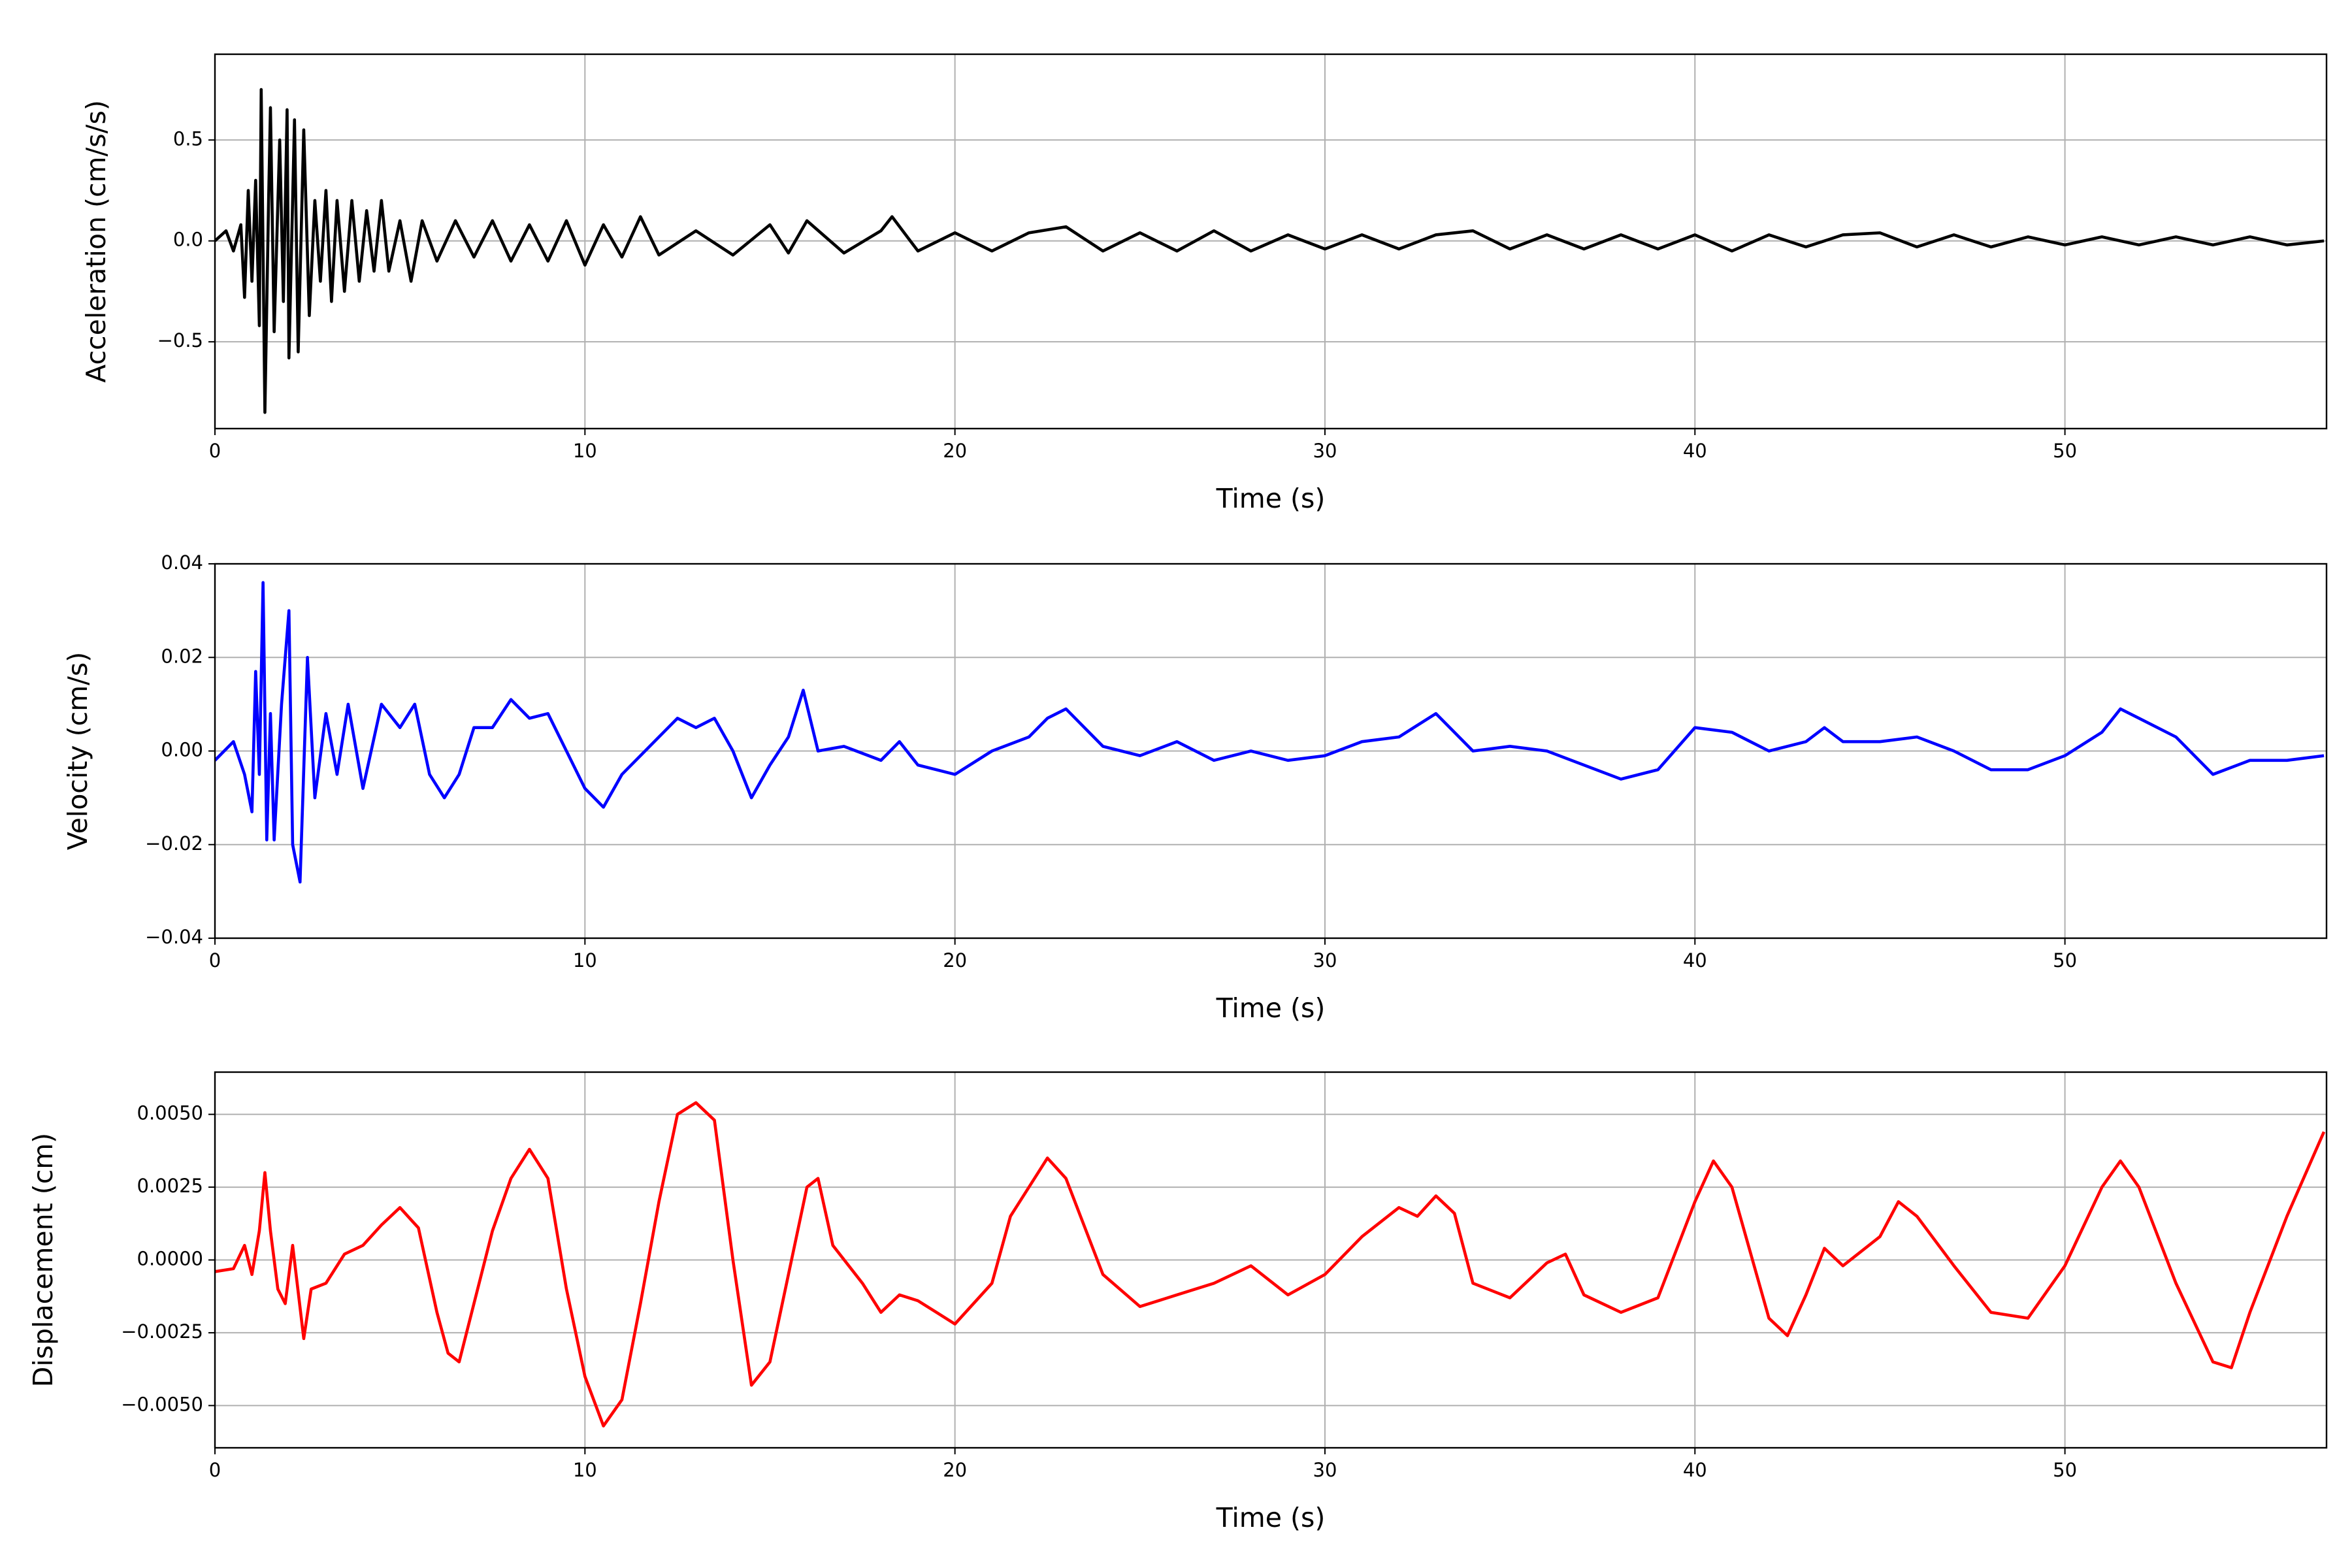  What do you see at coordinates (188, 240) in the screenshot?
I see `y-tick-label: 0.0` at bounding box center [188, 240].